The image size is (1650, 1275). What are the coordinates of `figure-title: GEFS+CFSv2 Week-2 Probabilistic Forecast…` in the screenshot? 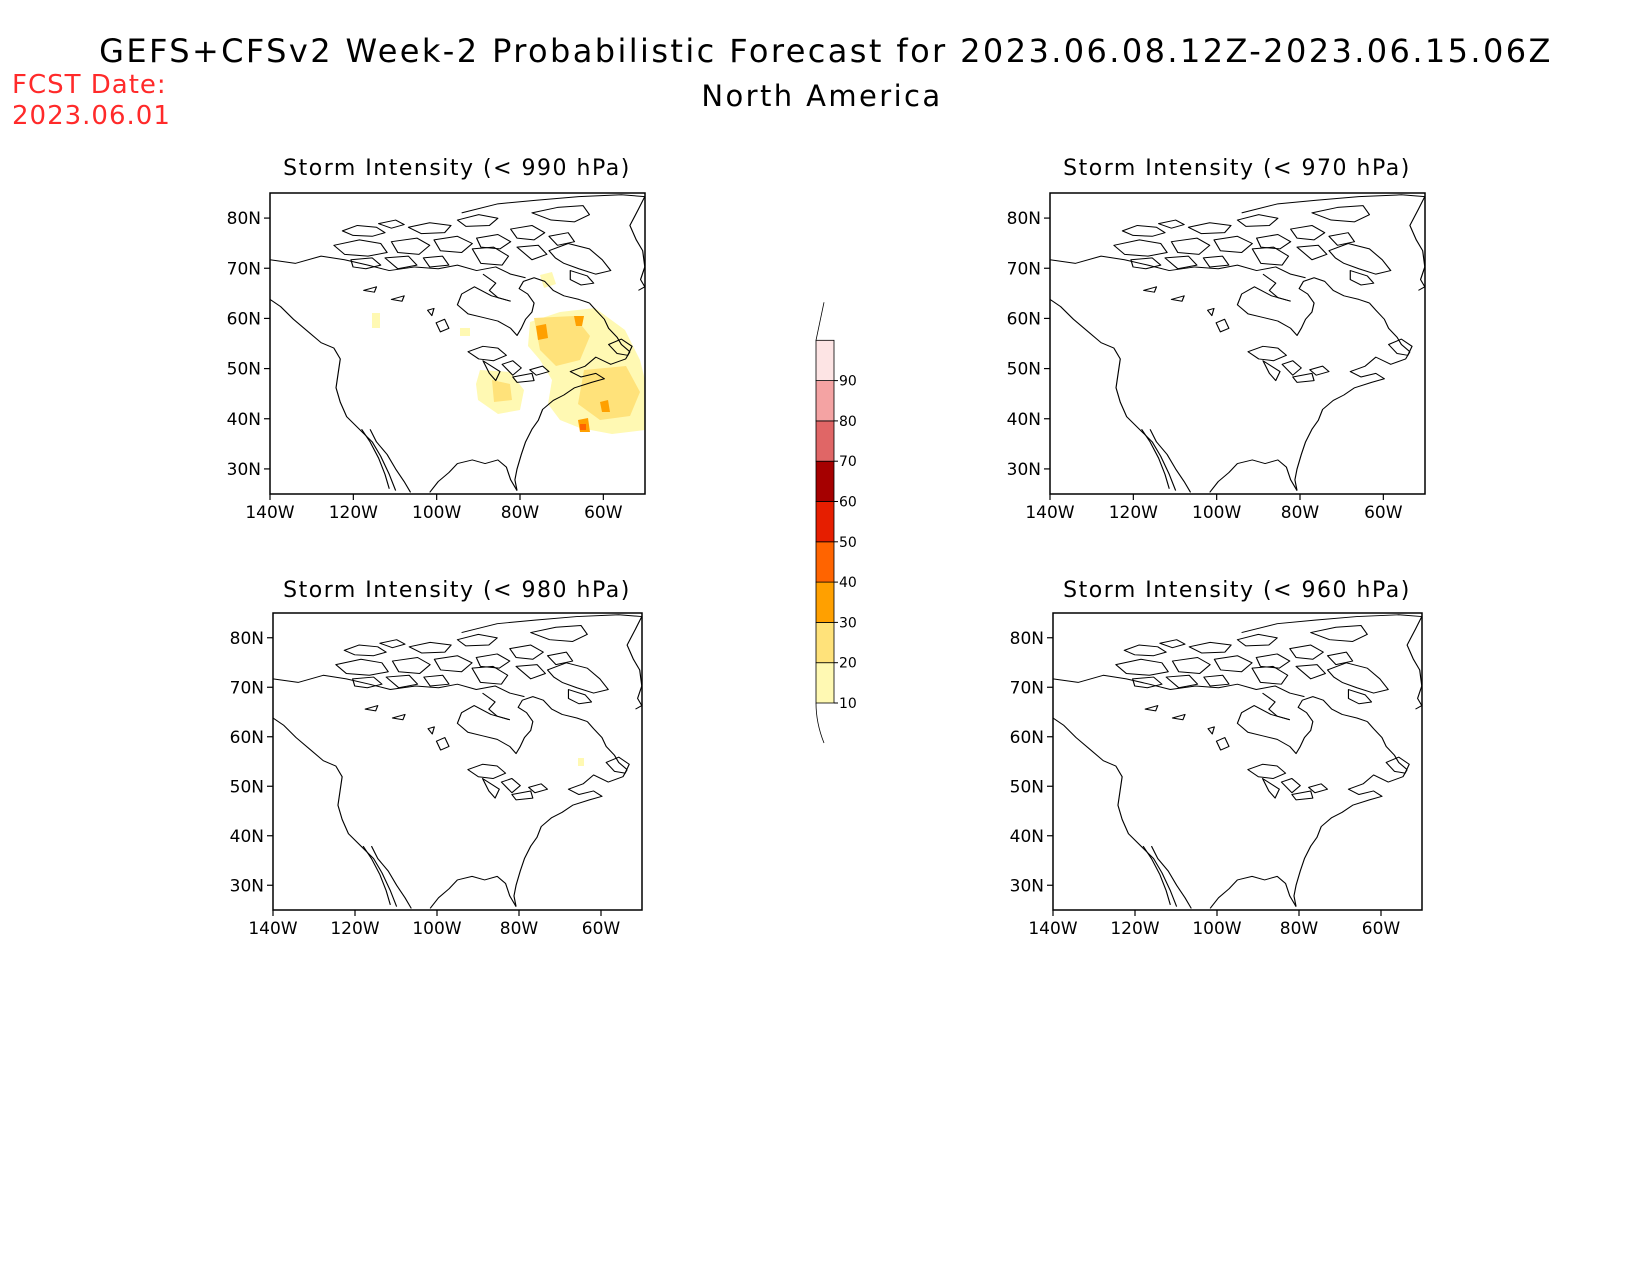 It's located at (826, 51).